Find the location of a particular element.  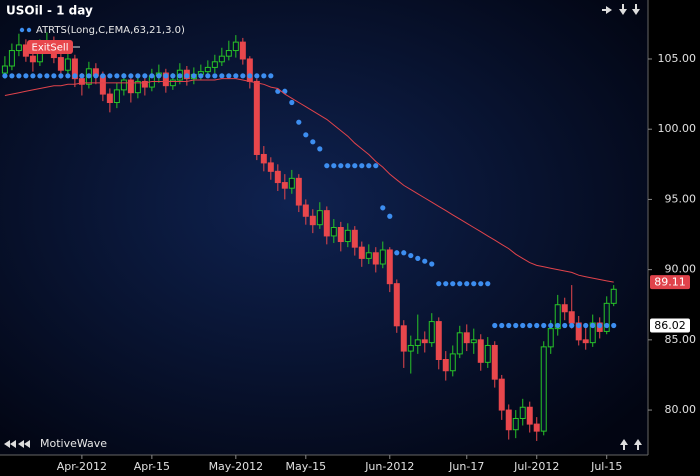

y-tick-label: 95.00 is located at coordinates (681, 198).